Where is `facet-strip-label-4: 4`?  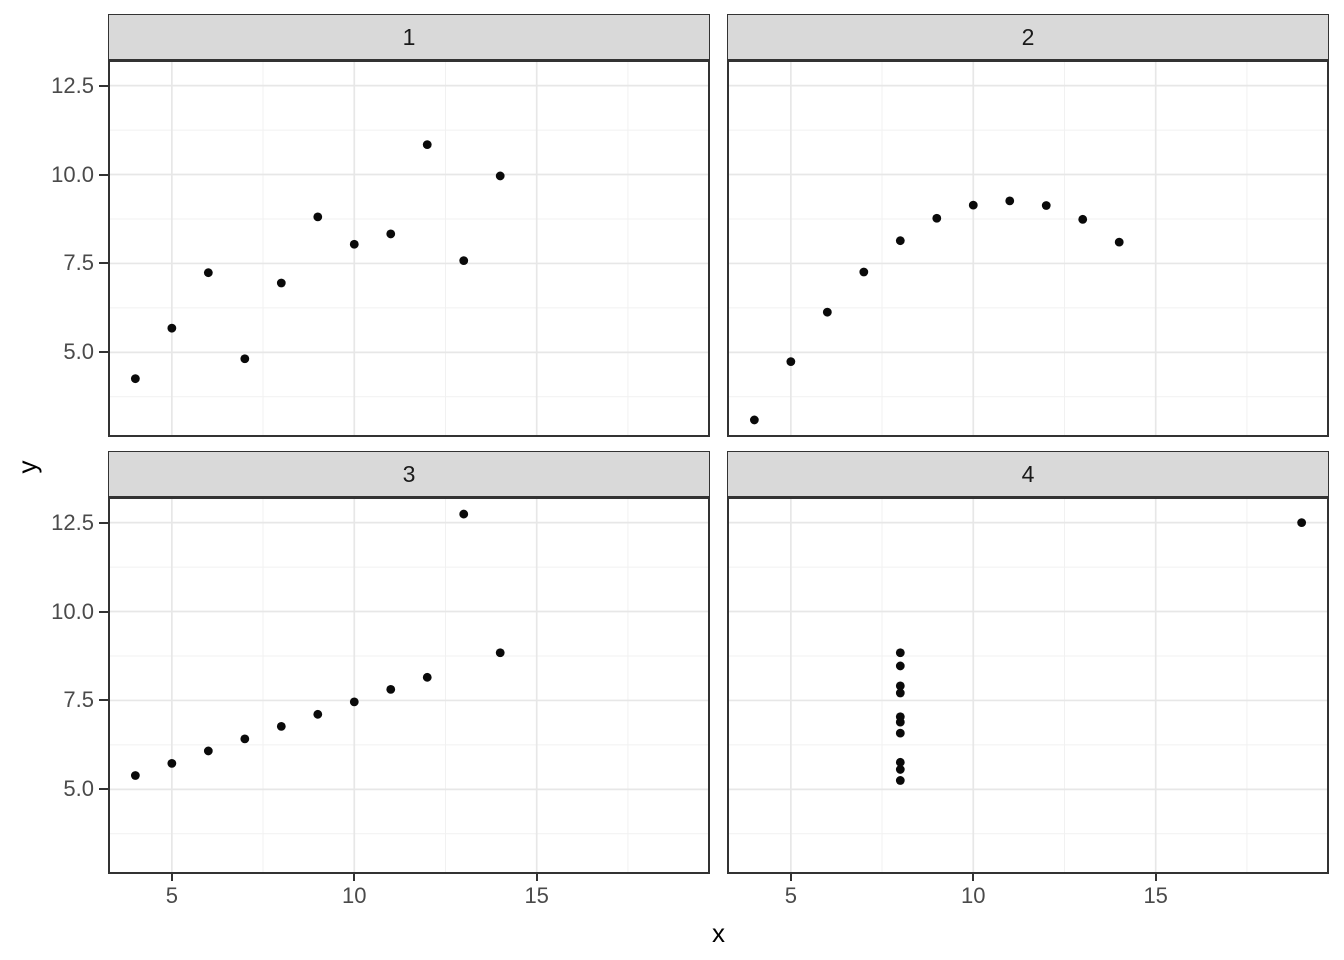 facet-strip-label-4: 4 is located at coordinates (1028, 473).